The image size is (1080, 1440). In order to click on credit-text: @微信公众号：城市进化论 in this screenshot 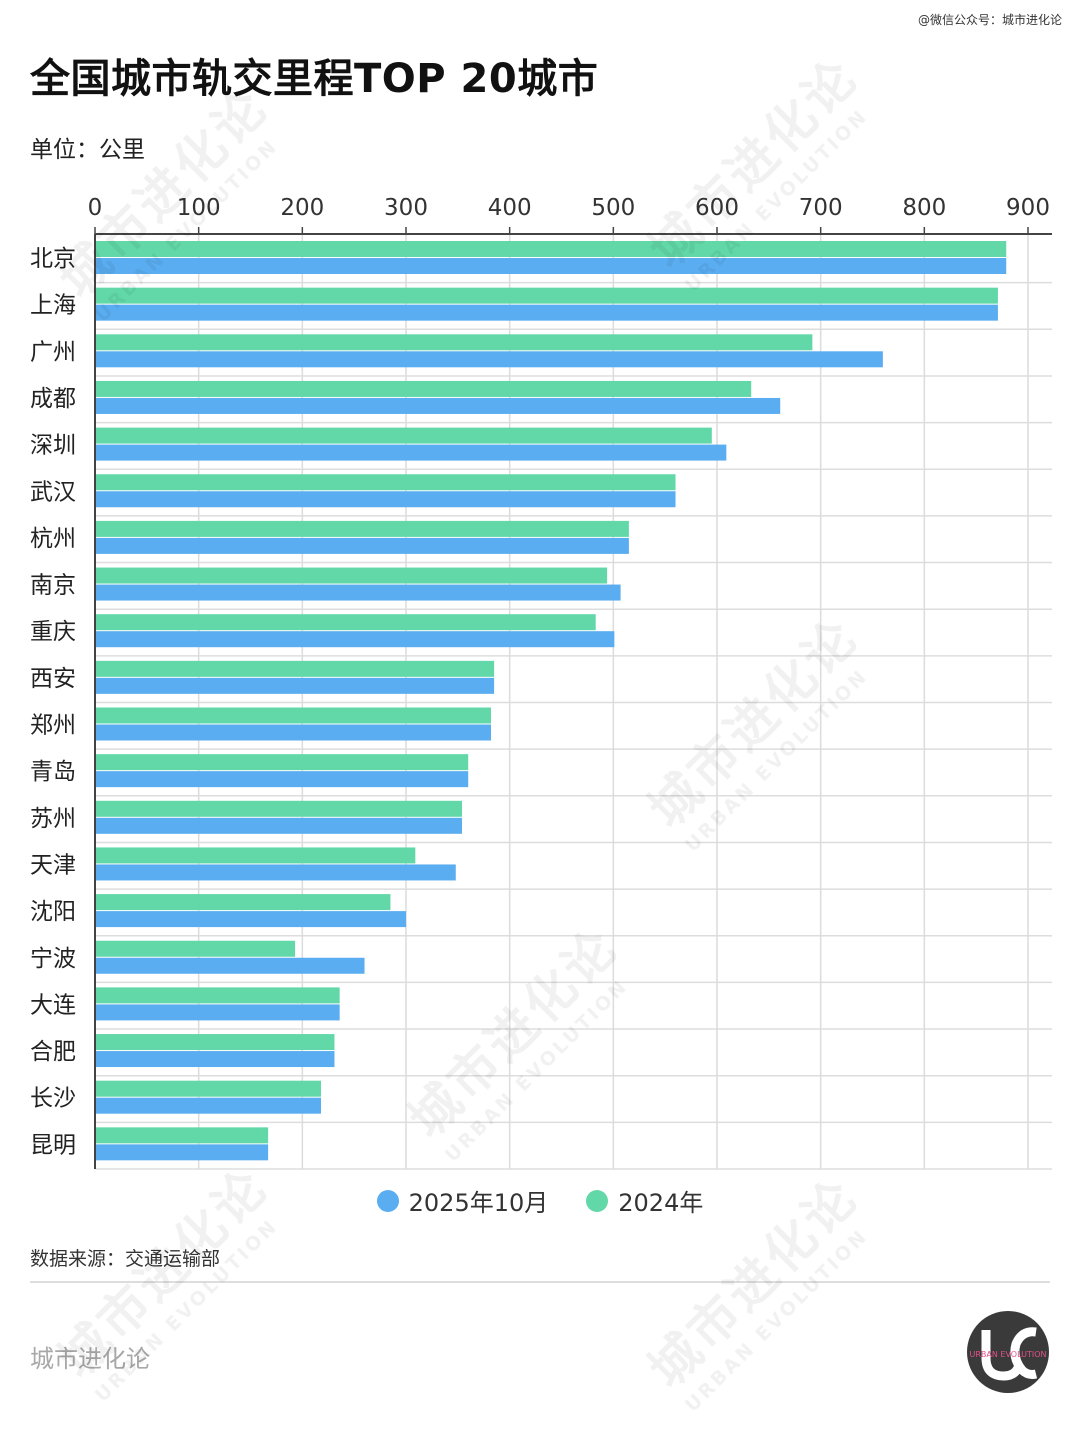, I will do `click(989, 20)`.